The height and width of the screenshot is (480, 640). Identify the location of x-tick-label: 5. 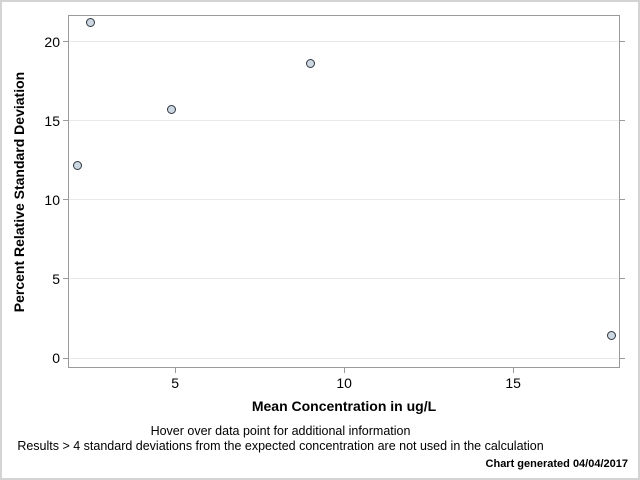
(175, 383).